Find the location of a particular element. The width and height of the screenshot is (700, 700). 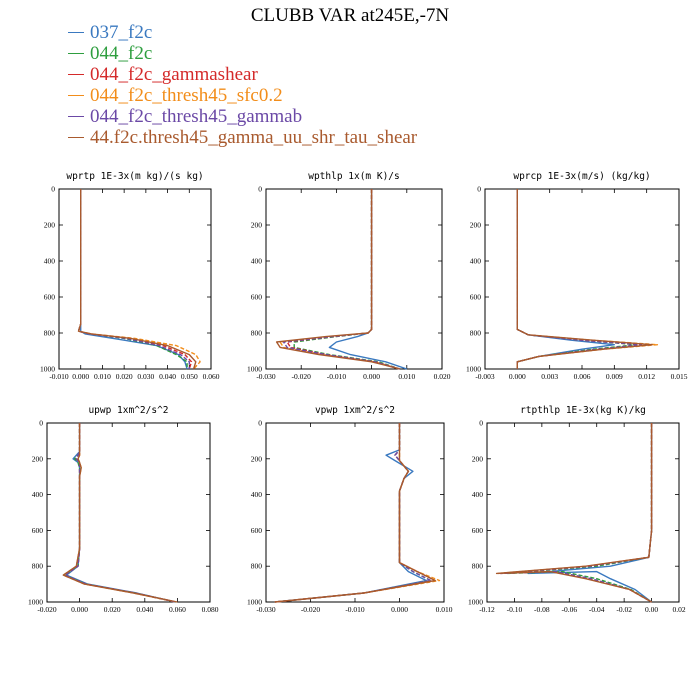

legend-label: 044_f2c_gammashear is located at coordinates (174, 74).